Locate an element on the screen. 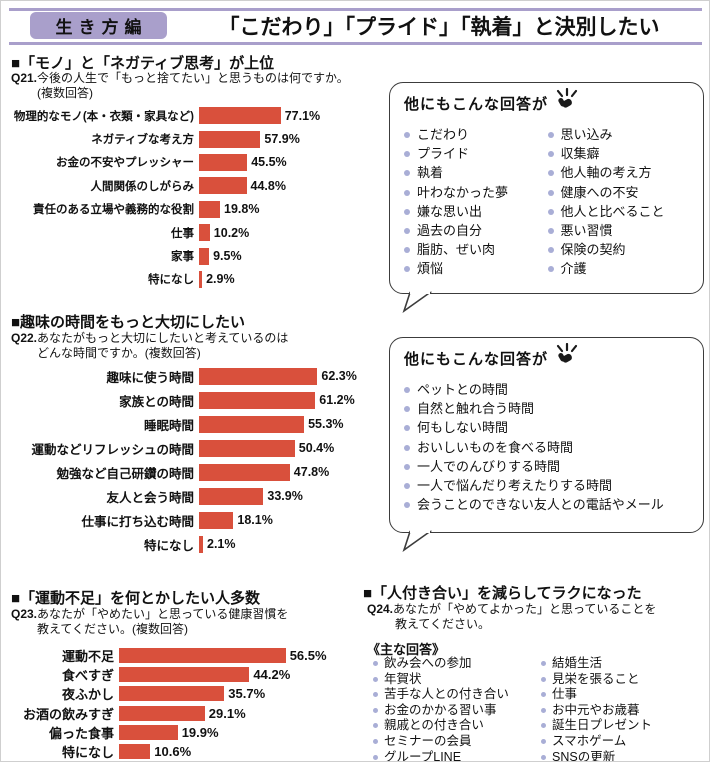 The height and width of the screenshot is (762, 710). list-item: SNSの更新 is located at coordinates (622, 755).